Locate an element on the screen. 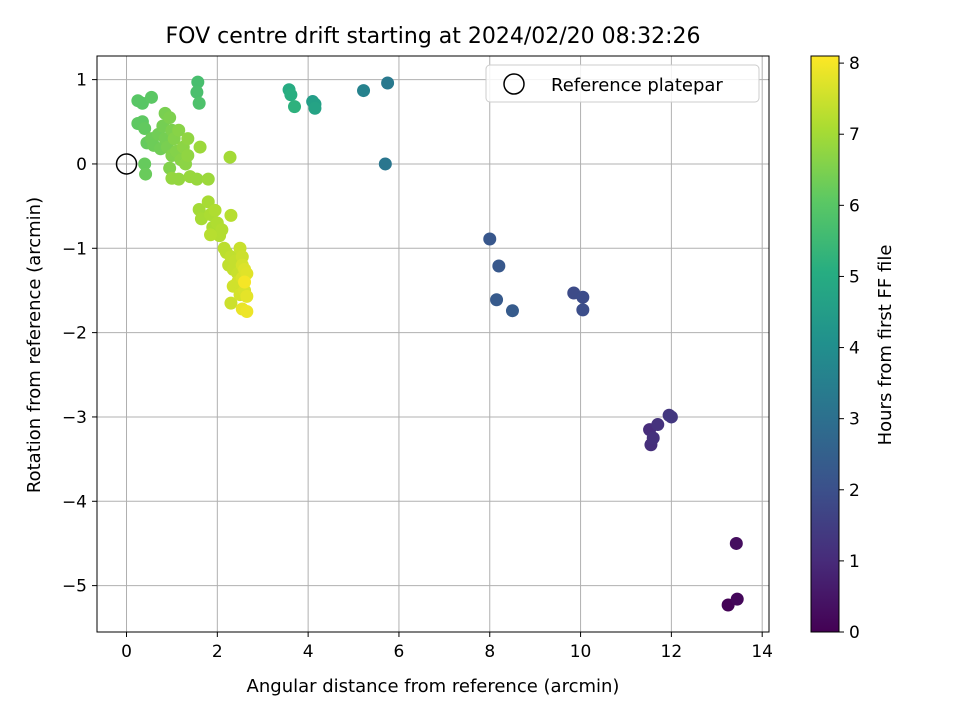 The width and height of the screenshot is (960, 720). x-tick-label: 10 is located at coordinates (581, 652).